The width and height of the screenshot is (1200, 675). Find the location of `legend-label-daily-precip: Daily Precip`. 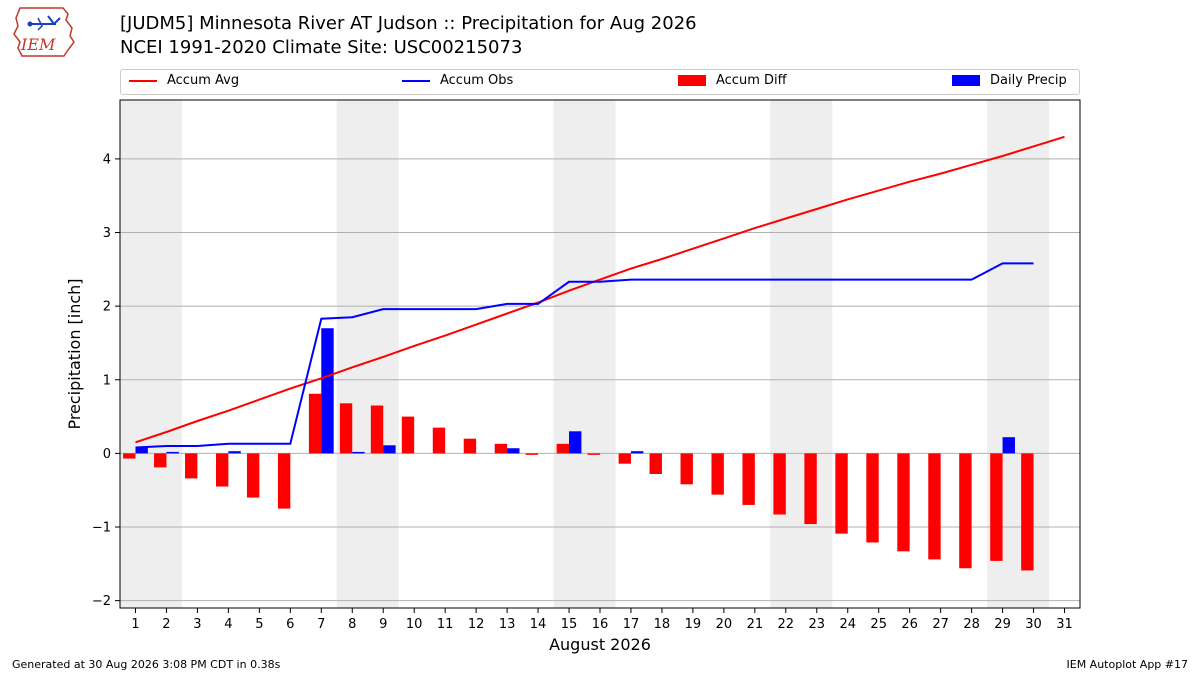

legend-label-daily-precip: Daily Precip is located at coordinates (1028, 80).